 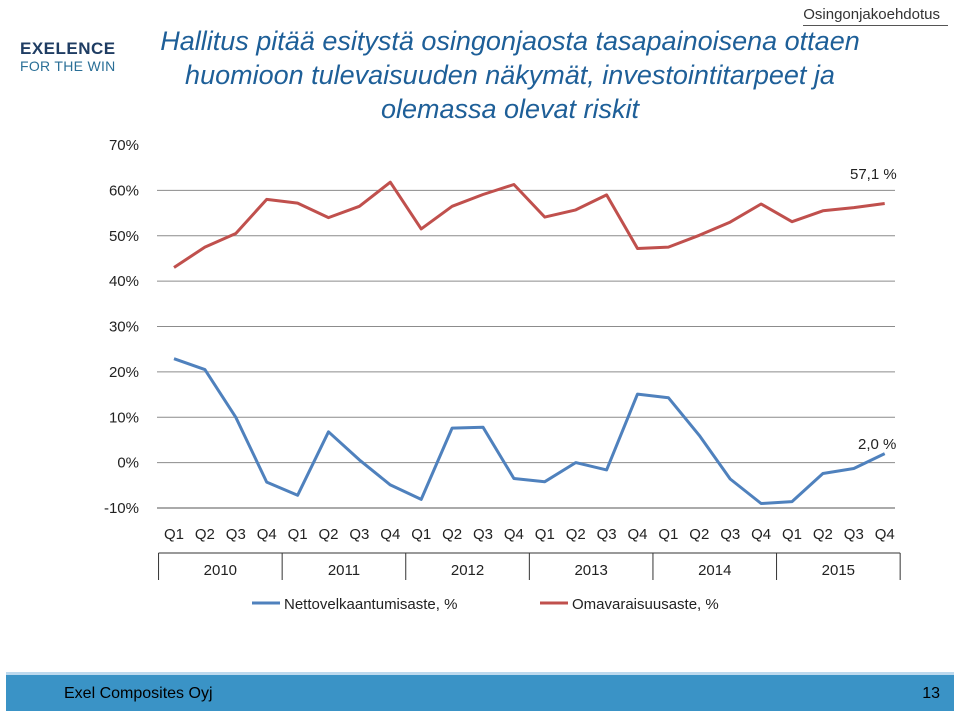 I want to click on y-tick-label: 10%, so click(x=124, y=417).